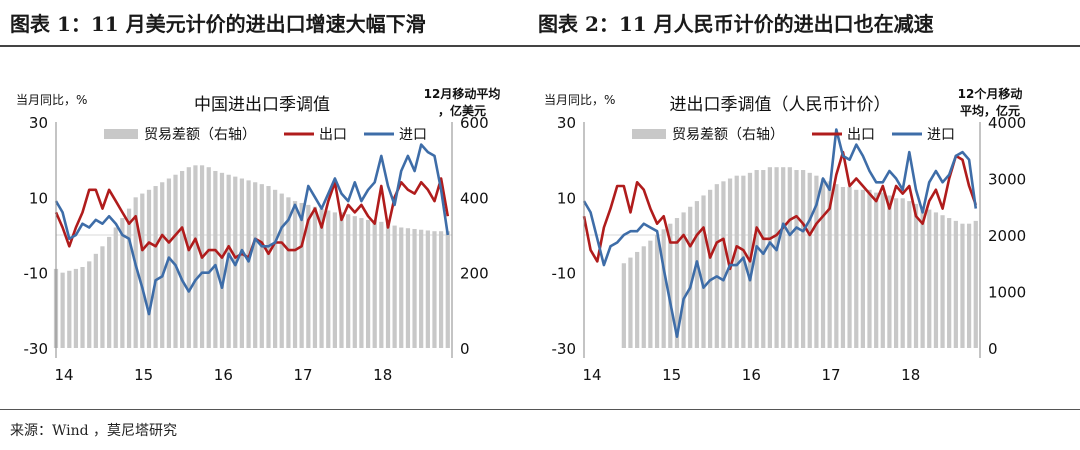  Describe the element at coordinates (993, 349) in the screenshot. I see `c2-right-tick-label: 0` at that location.